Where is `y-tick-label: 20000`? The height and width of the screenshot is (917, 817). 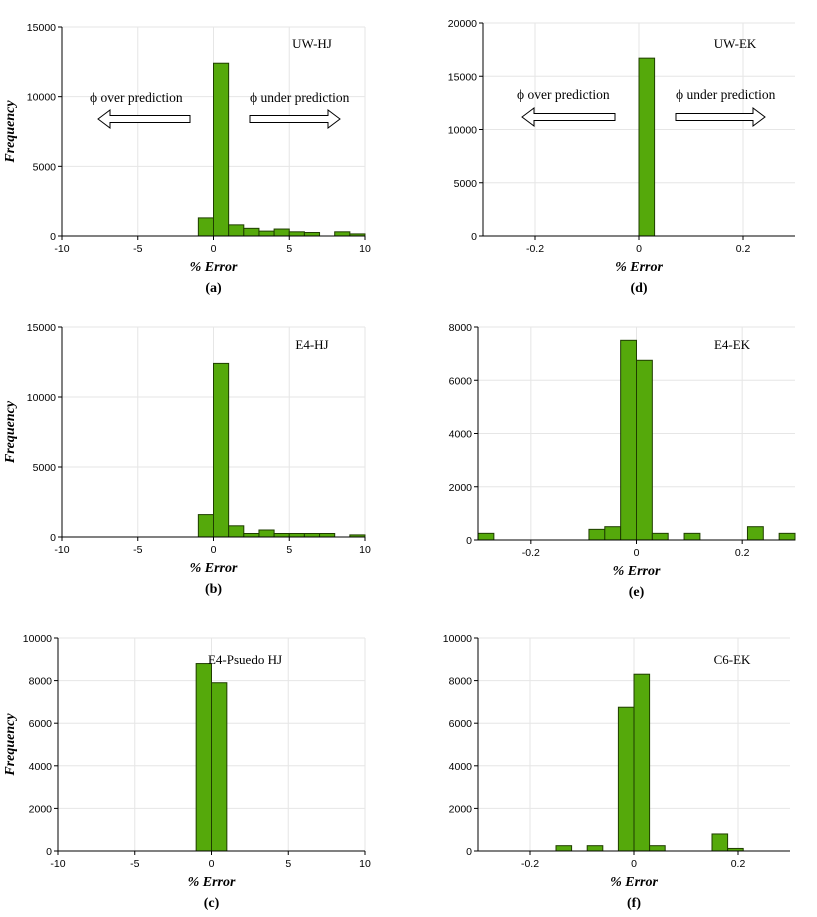
y-tick-label: 20000 is located at coordinates (462, 24).